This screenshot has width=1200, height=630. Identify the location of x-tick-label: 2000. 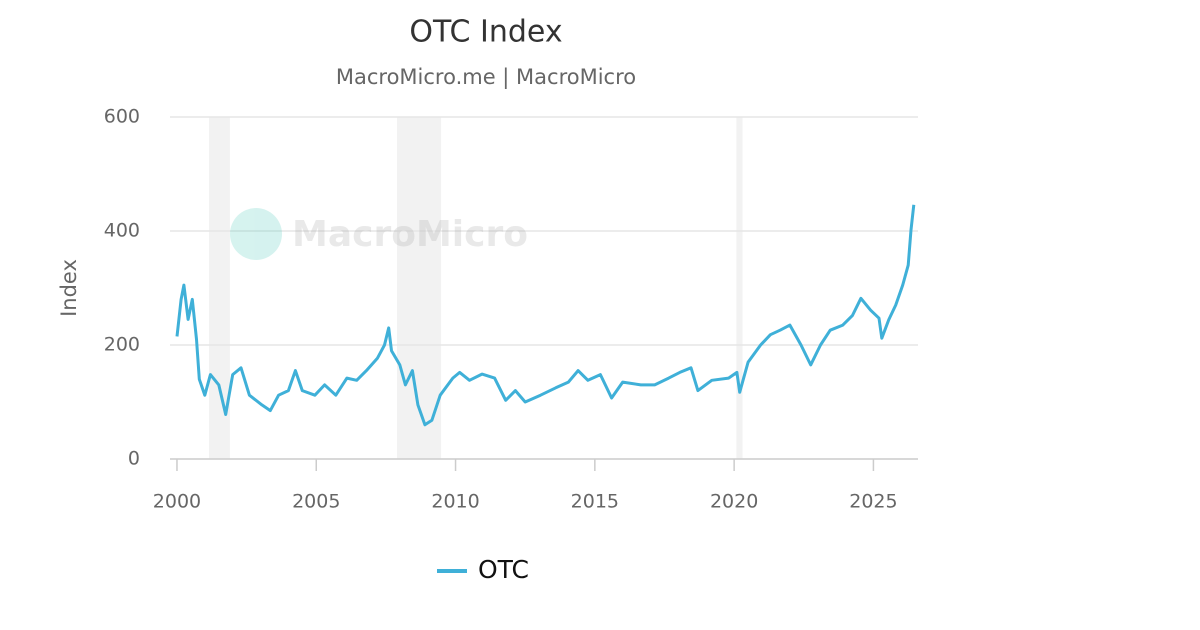
(177, 502).